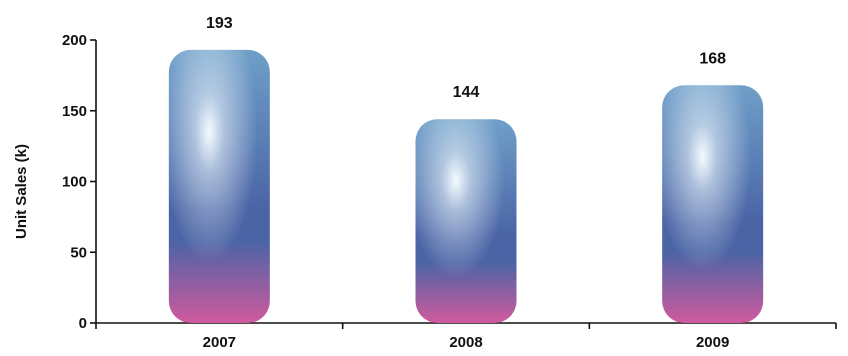 The image size is (848, 356). What do you see at coordinates (55, 182) in the screenshot?
I see `y-axis: 0 50 100 150 200 Unit Sales (k)` at bounding box center [55, 182].